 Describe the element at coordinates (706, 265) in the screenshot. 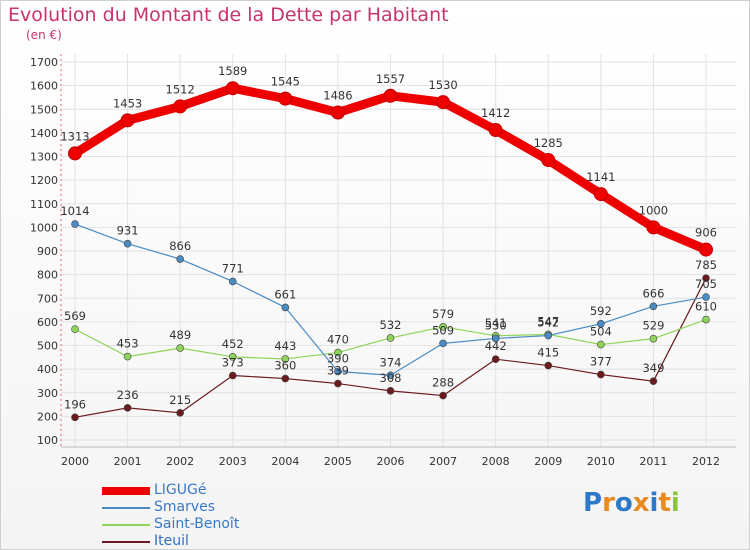

I see `data-label: 785` at that location.